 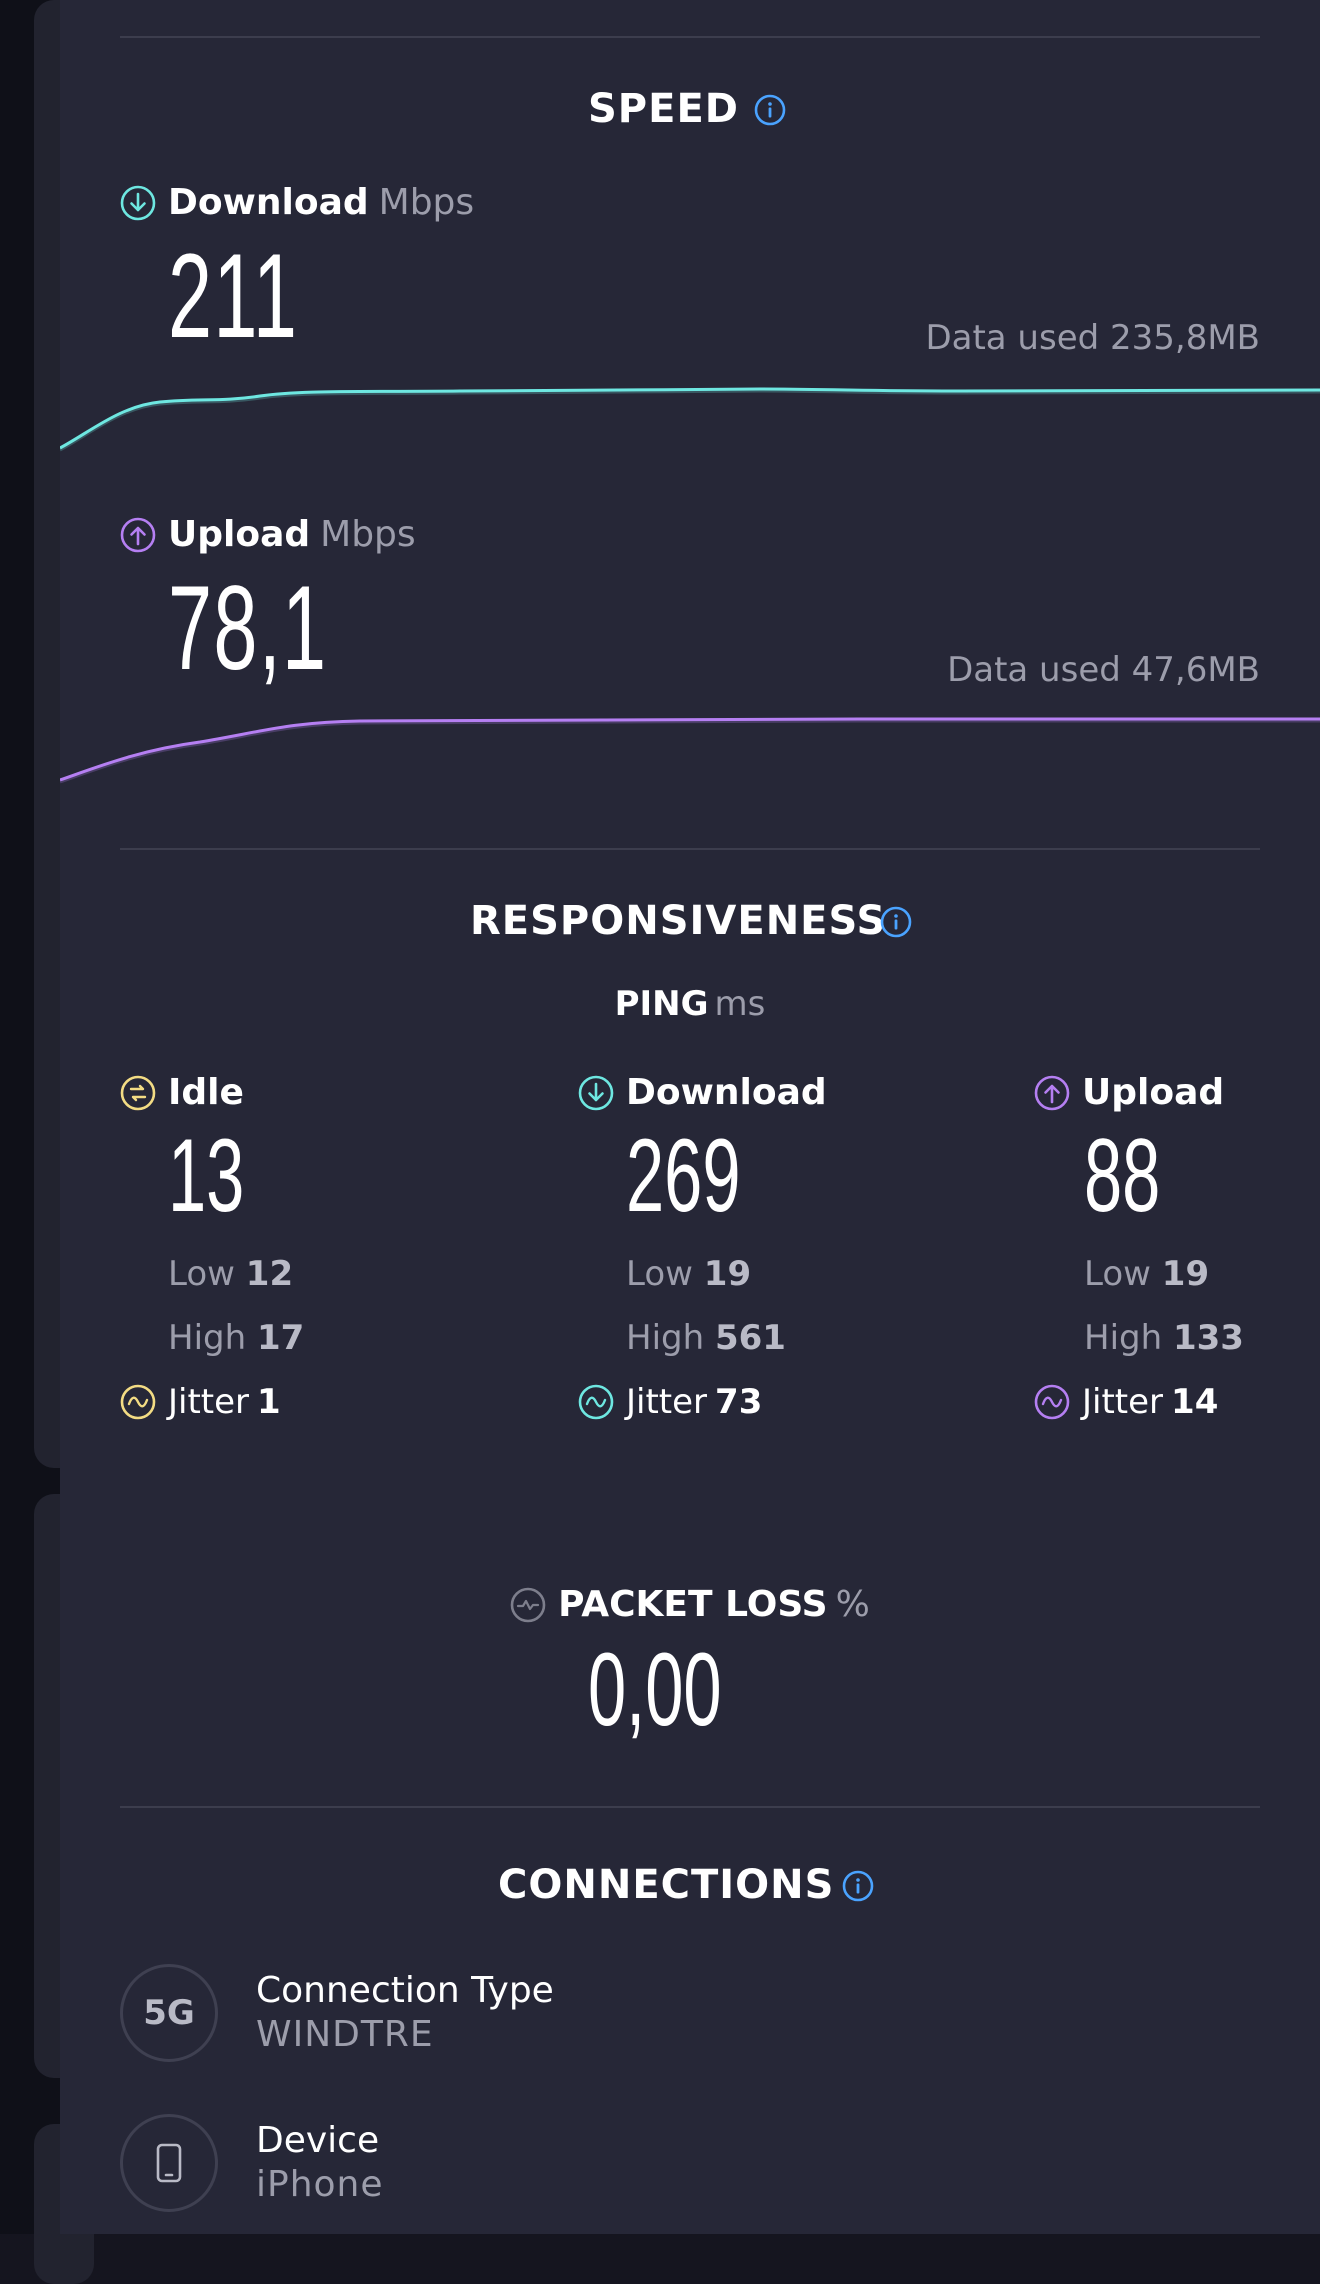 I want to click on phone-icon, so click(x=169, y=2163).